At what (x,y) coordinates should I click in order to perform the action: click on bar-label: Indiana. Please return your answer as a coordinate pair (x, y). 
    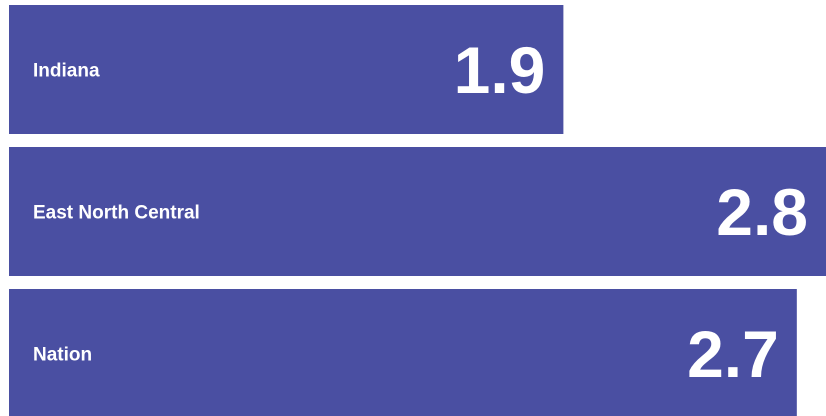
    Looking at the image, I should click on (66, 71).